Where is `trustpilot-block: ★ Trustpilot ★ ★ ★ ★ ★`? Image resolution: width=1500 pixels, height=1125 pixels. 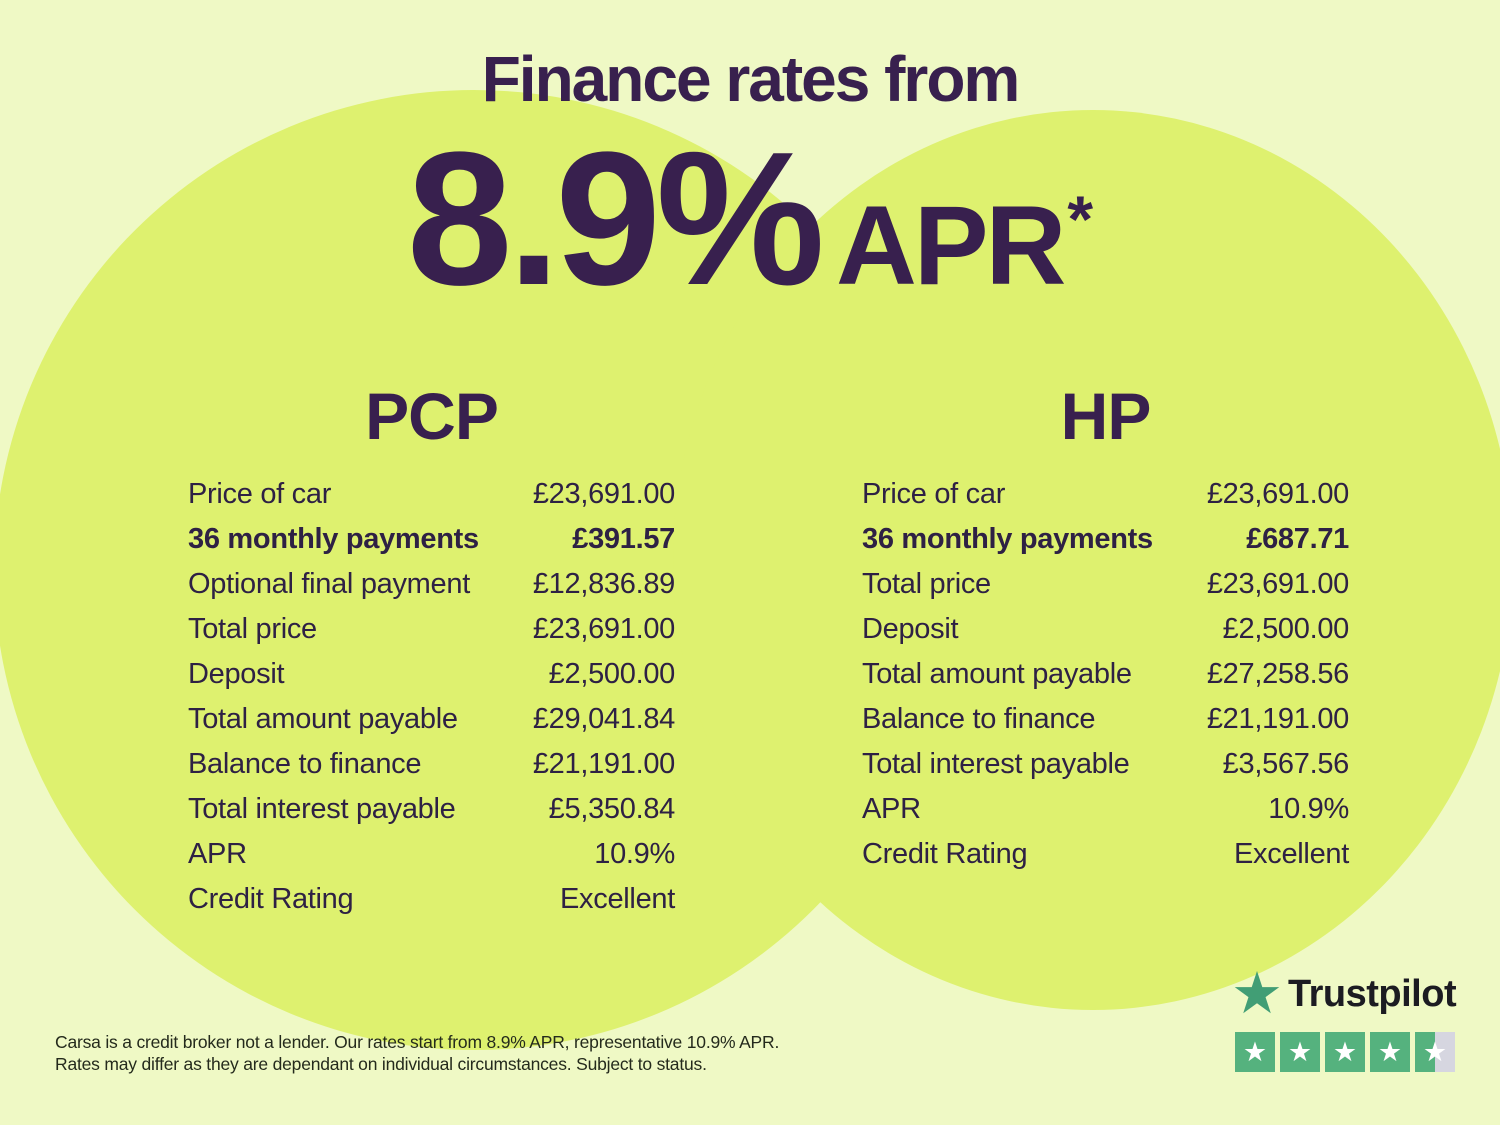
trustpilot-block: ★ Trustpilot ★ ★ ★ ★ ★ is located at coordinates (1343, 1016).